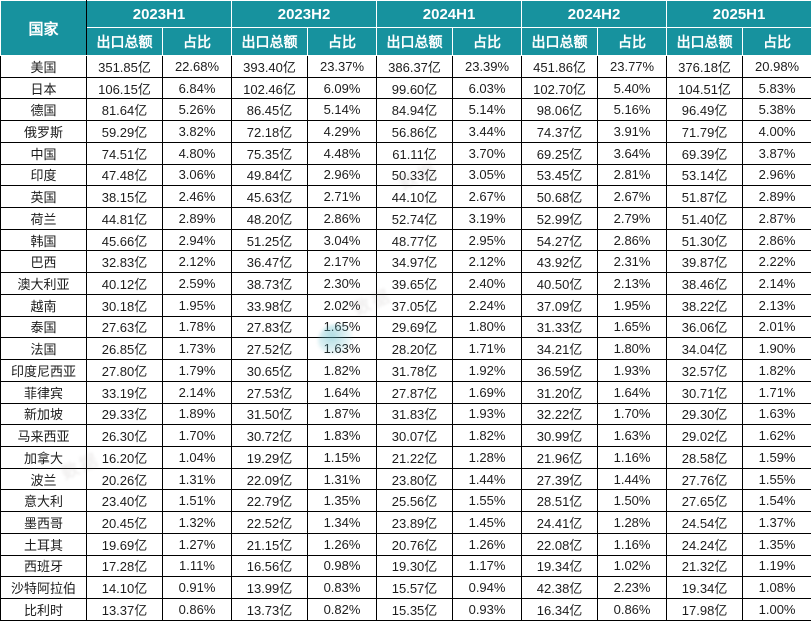 The height and width of the screenshot is (621, 811). What do you see at coordinates (776, 609) in the screenshot?
I see `share-cell: 1.00%` at bounding box center [776, 609].